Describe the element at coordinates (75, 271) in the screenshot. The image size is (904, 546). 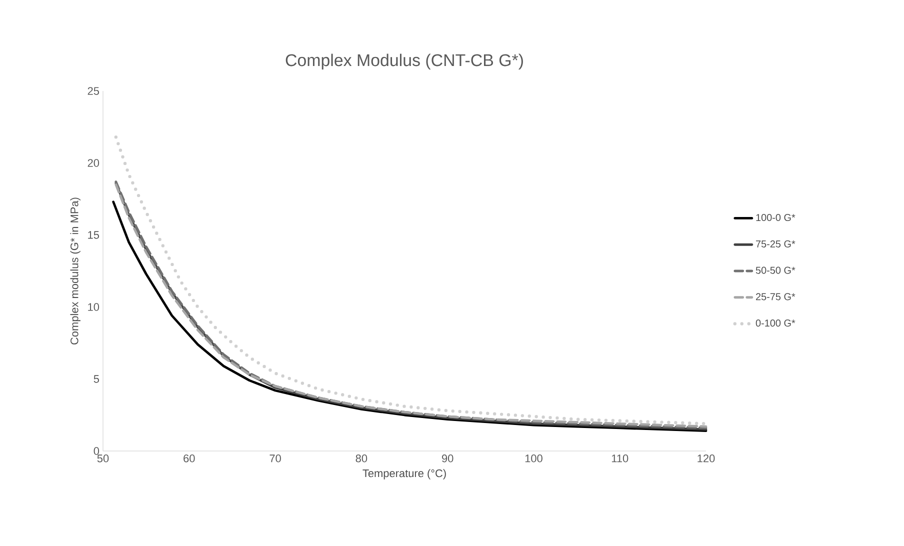
I see `y-axis-title: Complex modulus (G* in MPa)` at that location.